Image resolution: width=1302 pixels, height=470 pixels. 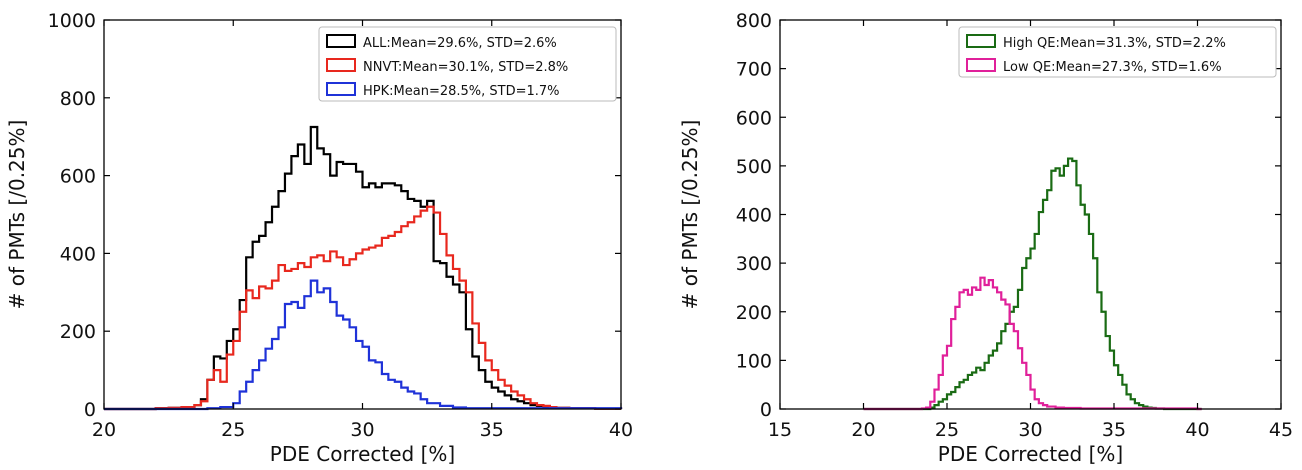 What do you see at coordinates (460, 43) in the screenshot?
I see `legend-entry: ALL:Mean=29.6%, STD=2.6%` at bounding box center [460, 43].